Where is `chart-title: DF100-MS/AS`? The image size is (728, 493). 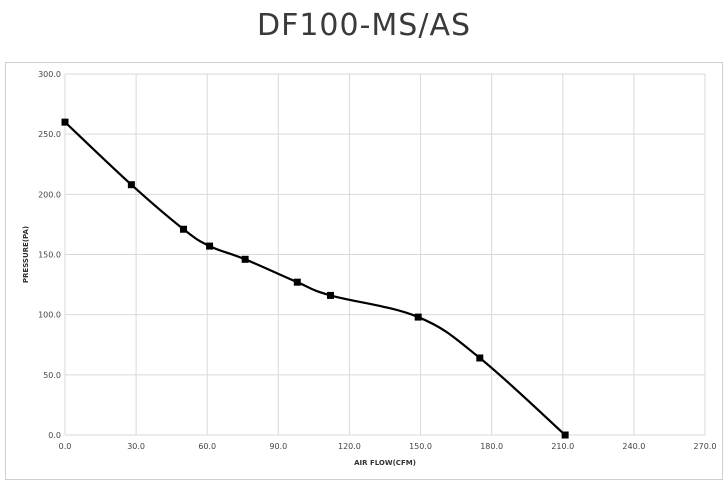 chart-title: DF100-MS/AS is located at coordinates (364, 25).